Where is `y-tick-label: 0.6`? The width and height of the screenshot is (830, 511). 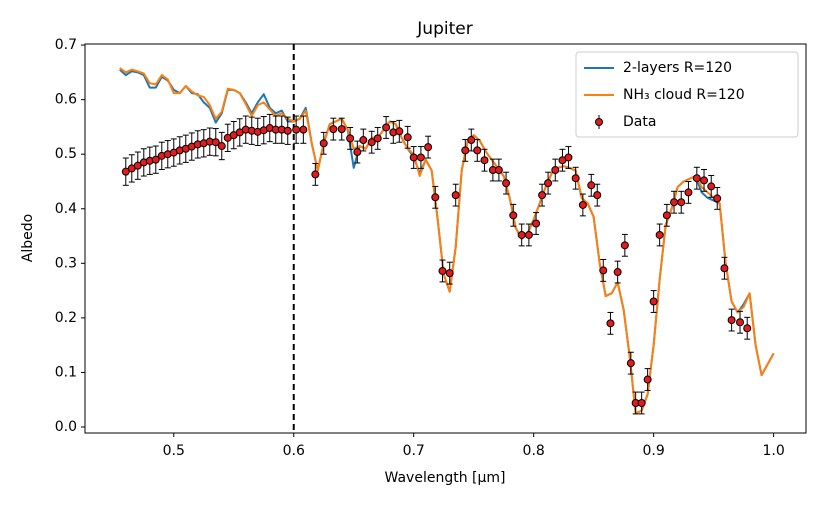 y-tick-label: 0.6 is located at coordinates (66, 100).